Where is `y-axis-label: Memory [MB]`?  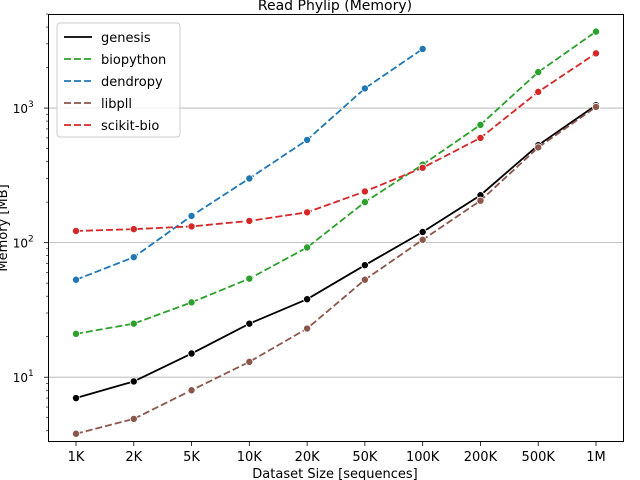 y-axis-label: Memory [MB] is located at coordinates (5, 227).